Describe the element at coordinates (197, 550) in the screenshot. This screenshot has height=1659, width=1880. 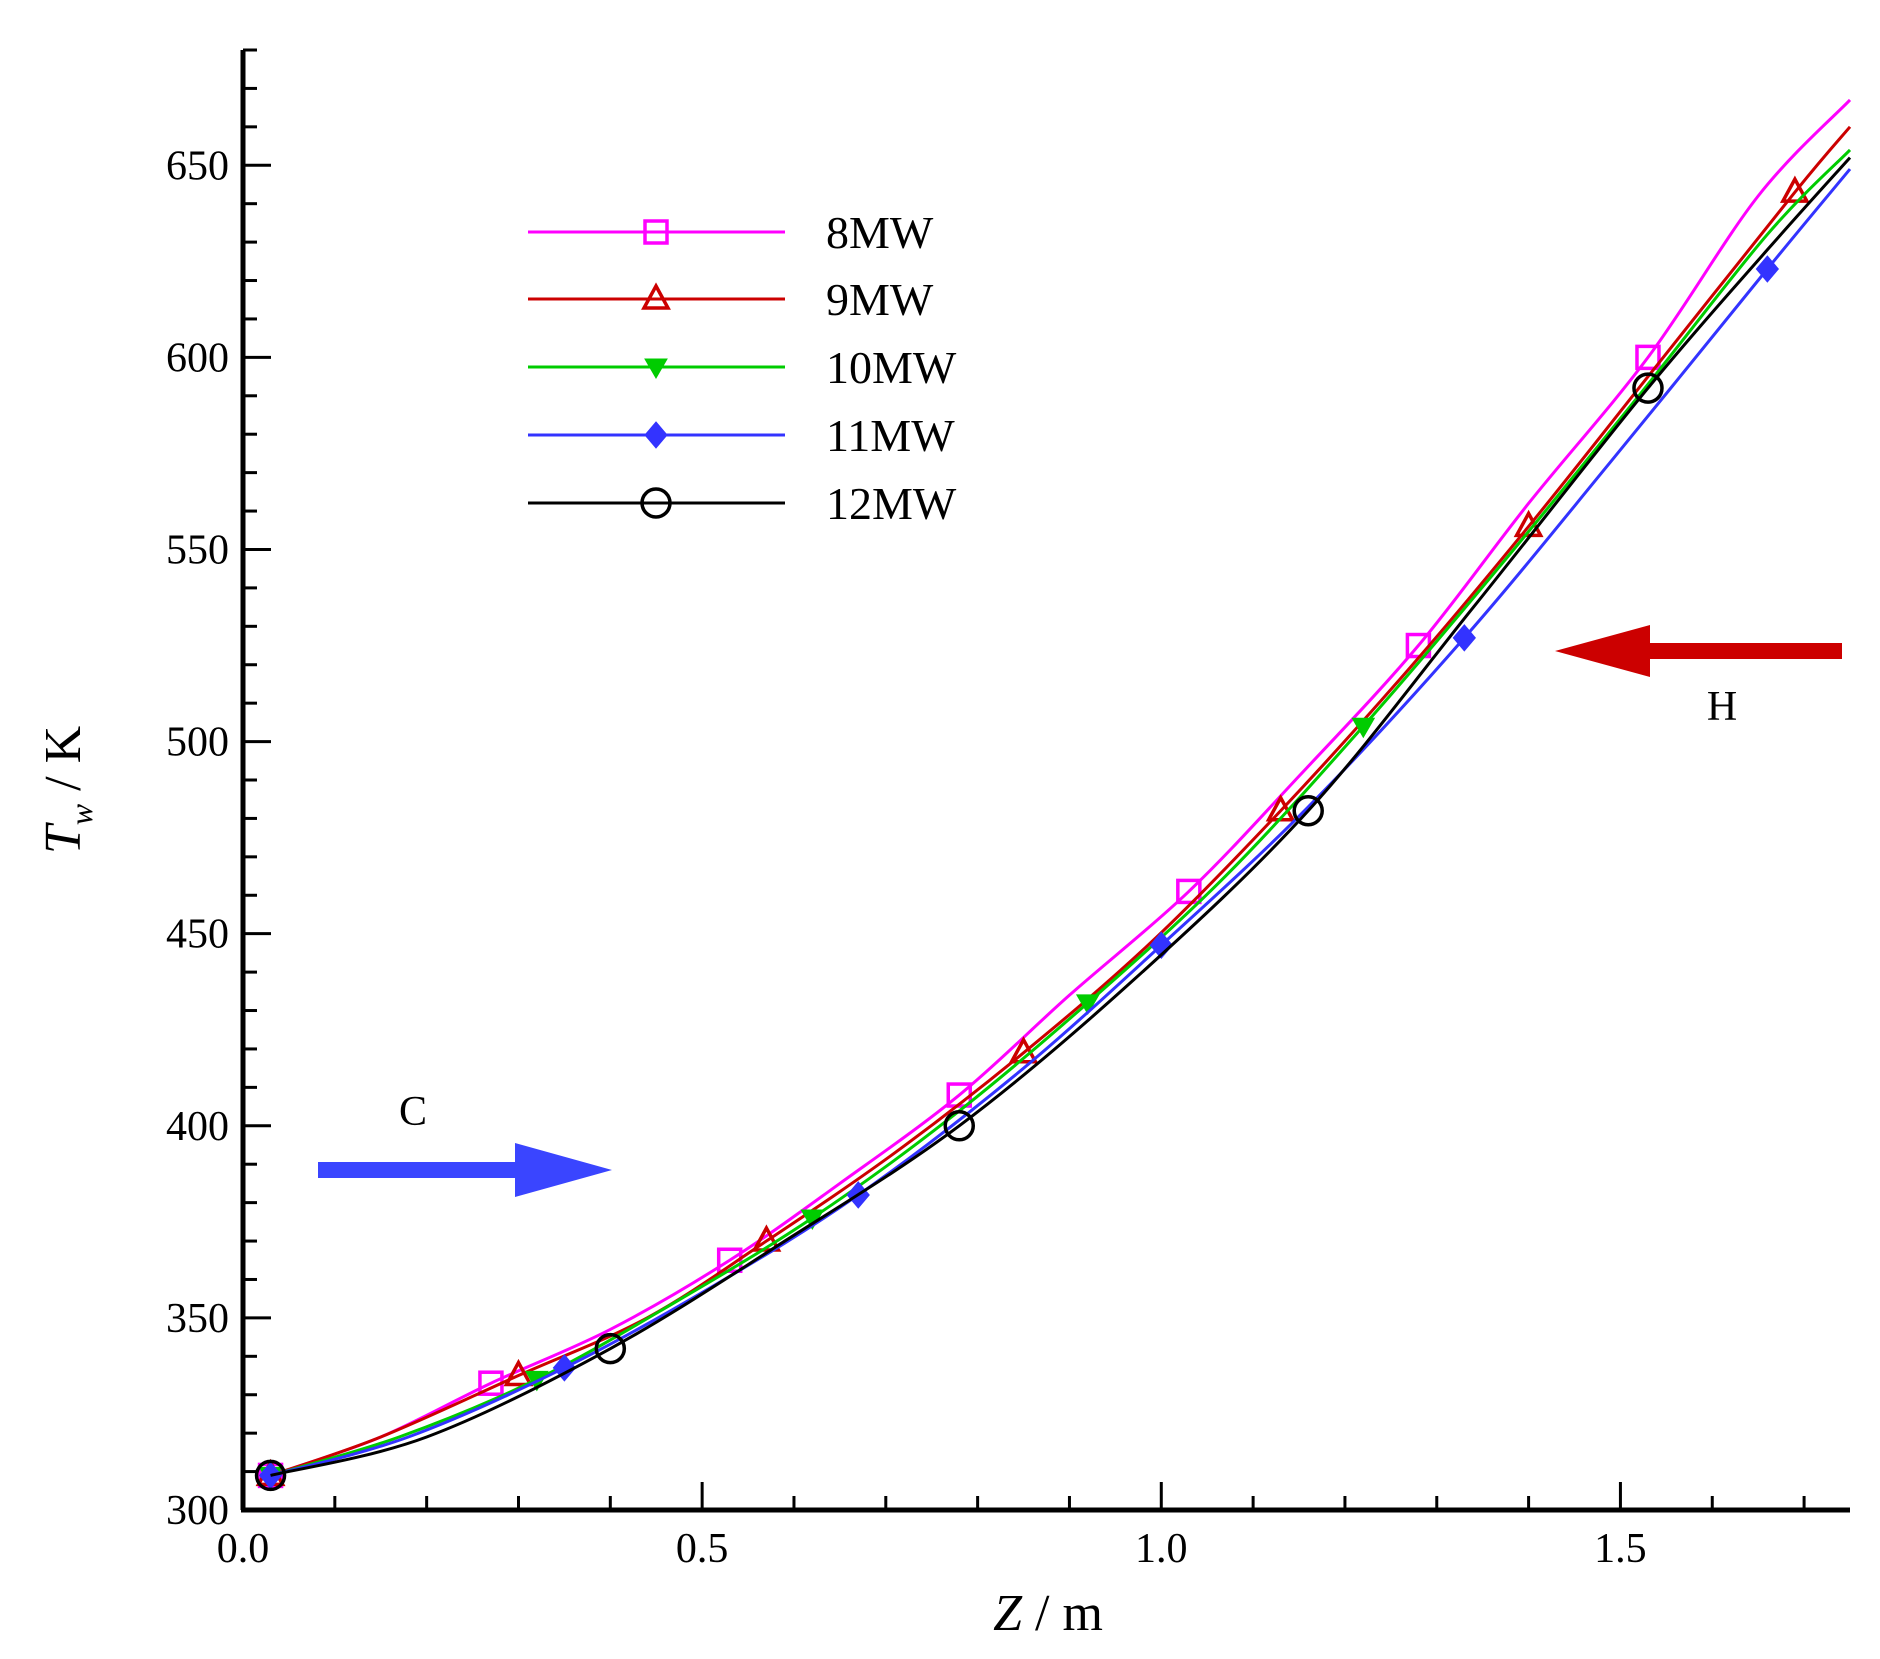
I see `y-tick-label: 550` at that location.